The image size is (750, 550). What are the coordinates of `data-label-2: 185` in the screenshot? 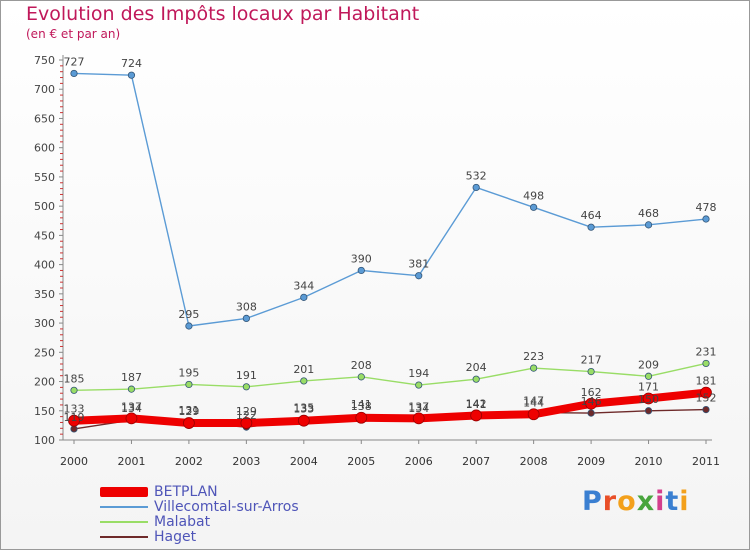 It's located at (74, 378).